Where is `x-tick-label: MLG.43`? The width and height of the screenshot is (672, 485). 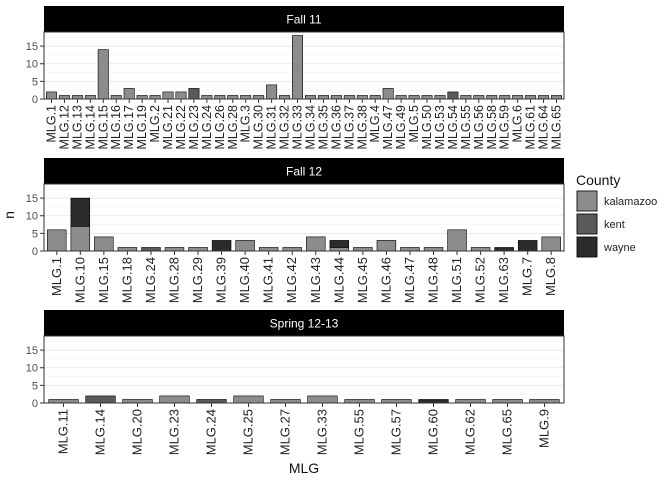
x-tick-label: MLG.43 is located at coordinates (315, 280).